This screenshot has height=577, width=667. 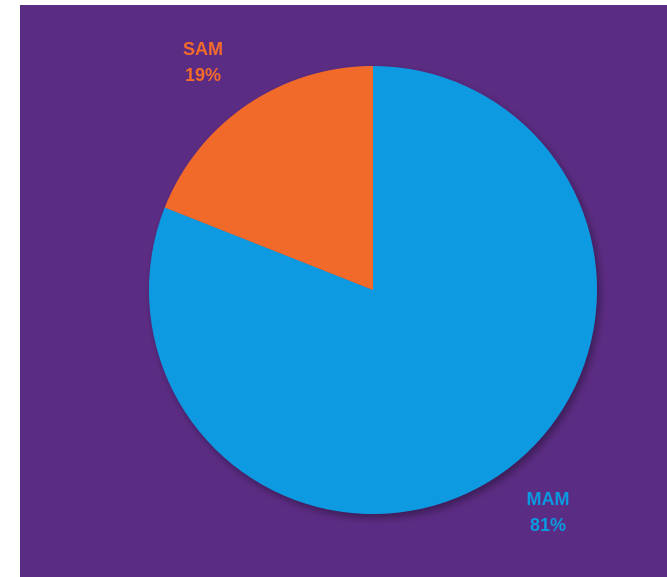 What do you see at coordinates (548, 499) in the screenshot?
I see `slice-label-mam: MAM` at bounding box center [548, 499].